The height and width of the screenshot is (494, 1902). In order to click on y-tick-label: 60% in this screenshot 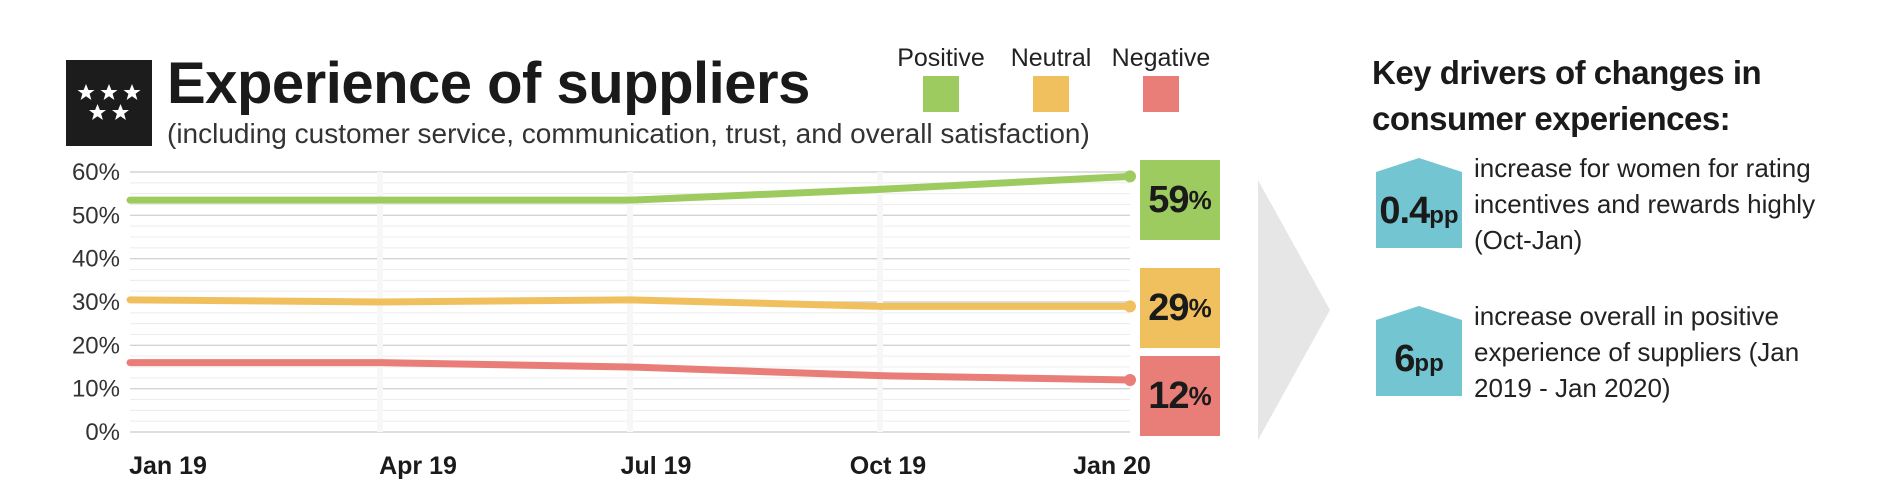, I will do `click(96, 172)`.